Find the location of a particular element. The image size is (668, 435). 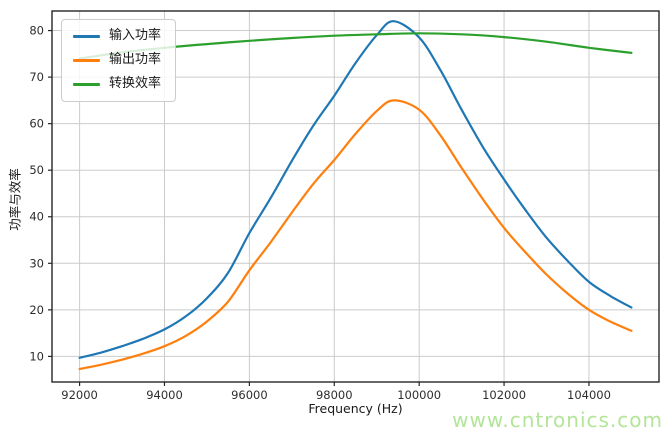

legend-item-input-power: 输入功率 is located at coordinates (117, 36).